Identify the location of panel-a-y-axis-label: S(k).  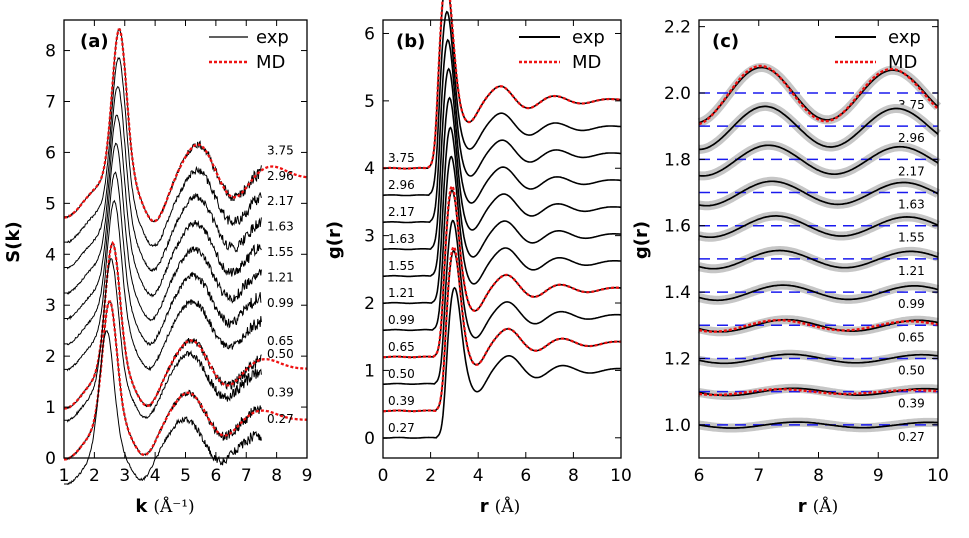
(13, 241).